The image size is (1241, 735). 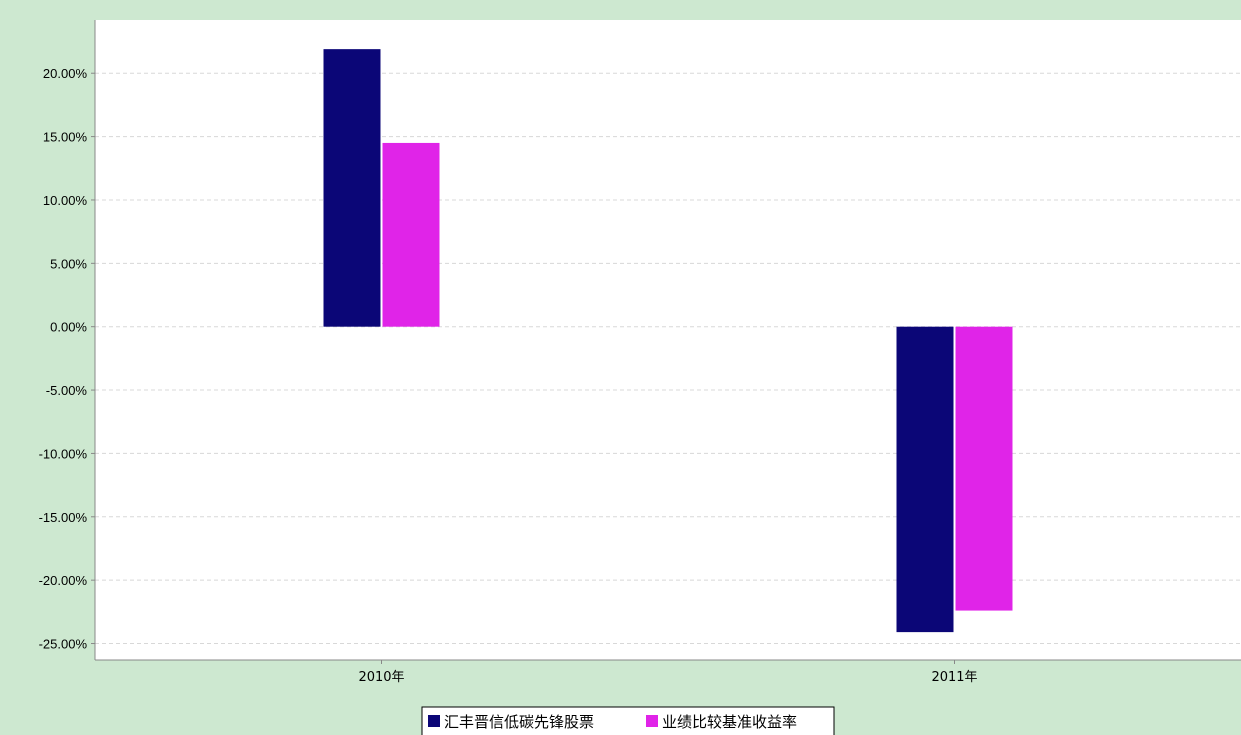 I want to click on y-tick-label: 20.00%, so click(x=65, y=73).